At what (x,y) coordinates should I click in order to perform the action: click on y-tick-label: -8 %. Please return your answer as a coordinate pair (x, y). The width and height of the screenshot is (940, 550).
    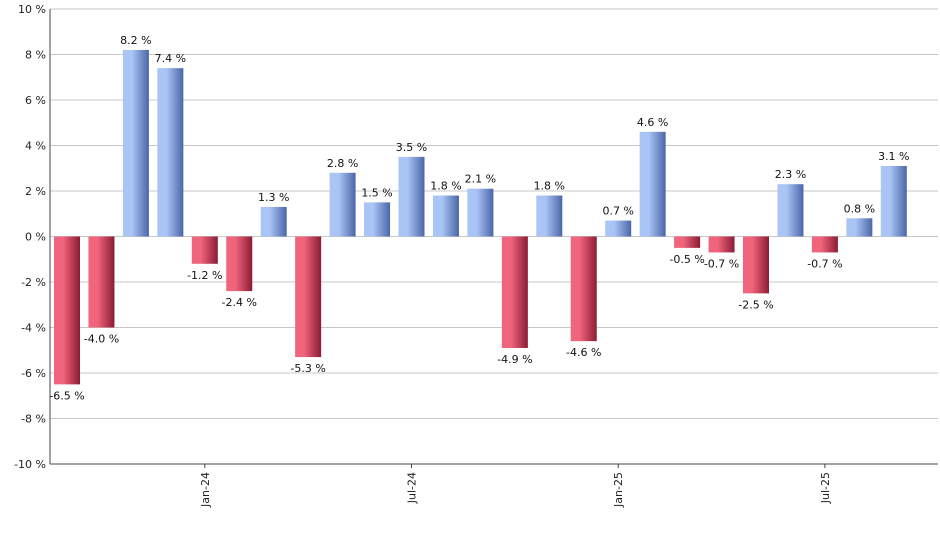
    Looking at the image, I should click on (33, 419).